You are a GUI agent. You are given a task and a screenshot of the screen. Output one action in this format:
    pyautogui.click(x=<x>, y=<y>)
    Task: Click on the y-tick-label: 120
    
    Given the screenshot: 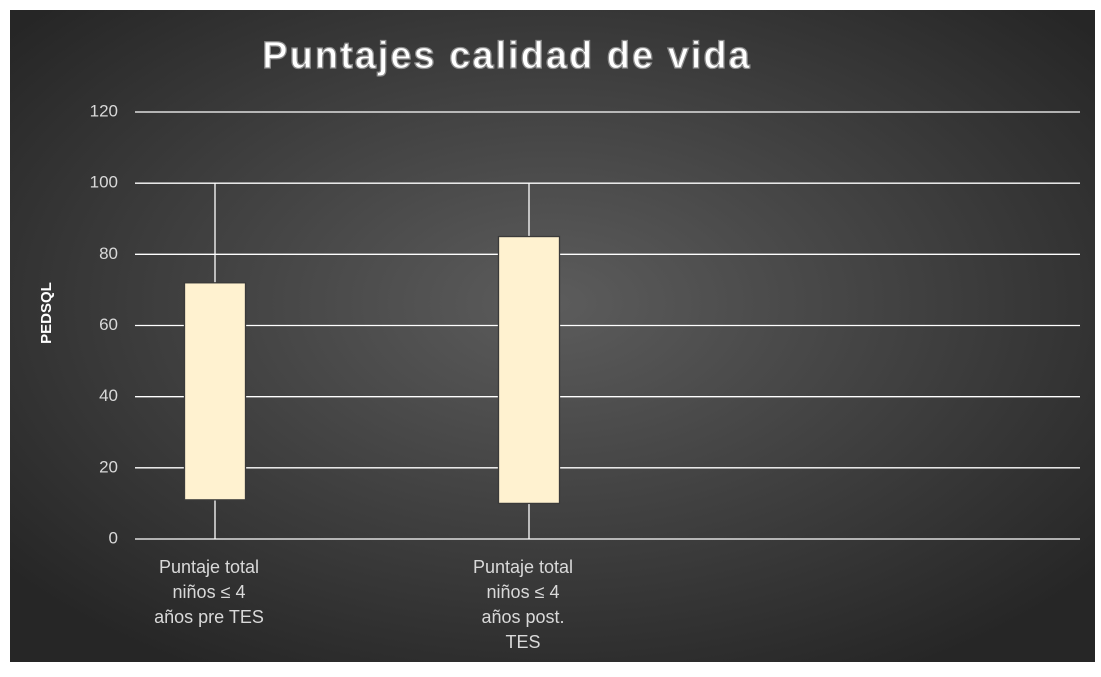 What is the action you would take?
    pyautogui.click(x=104, y=110)
    